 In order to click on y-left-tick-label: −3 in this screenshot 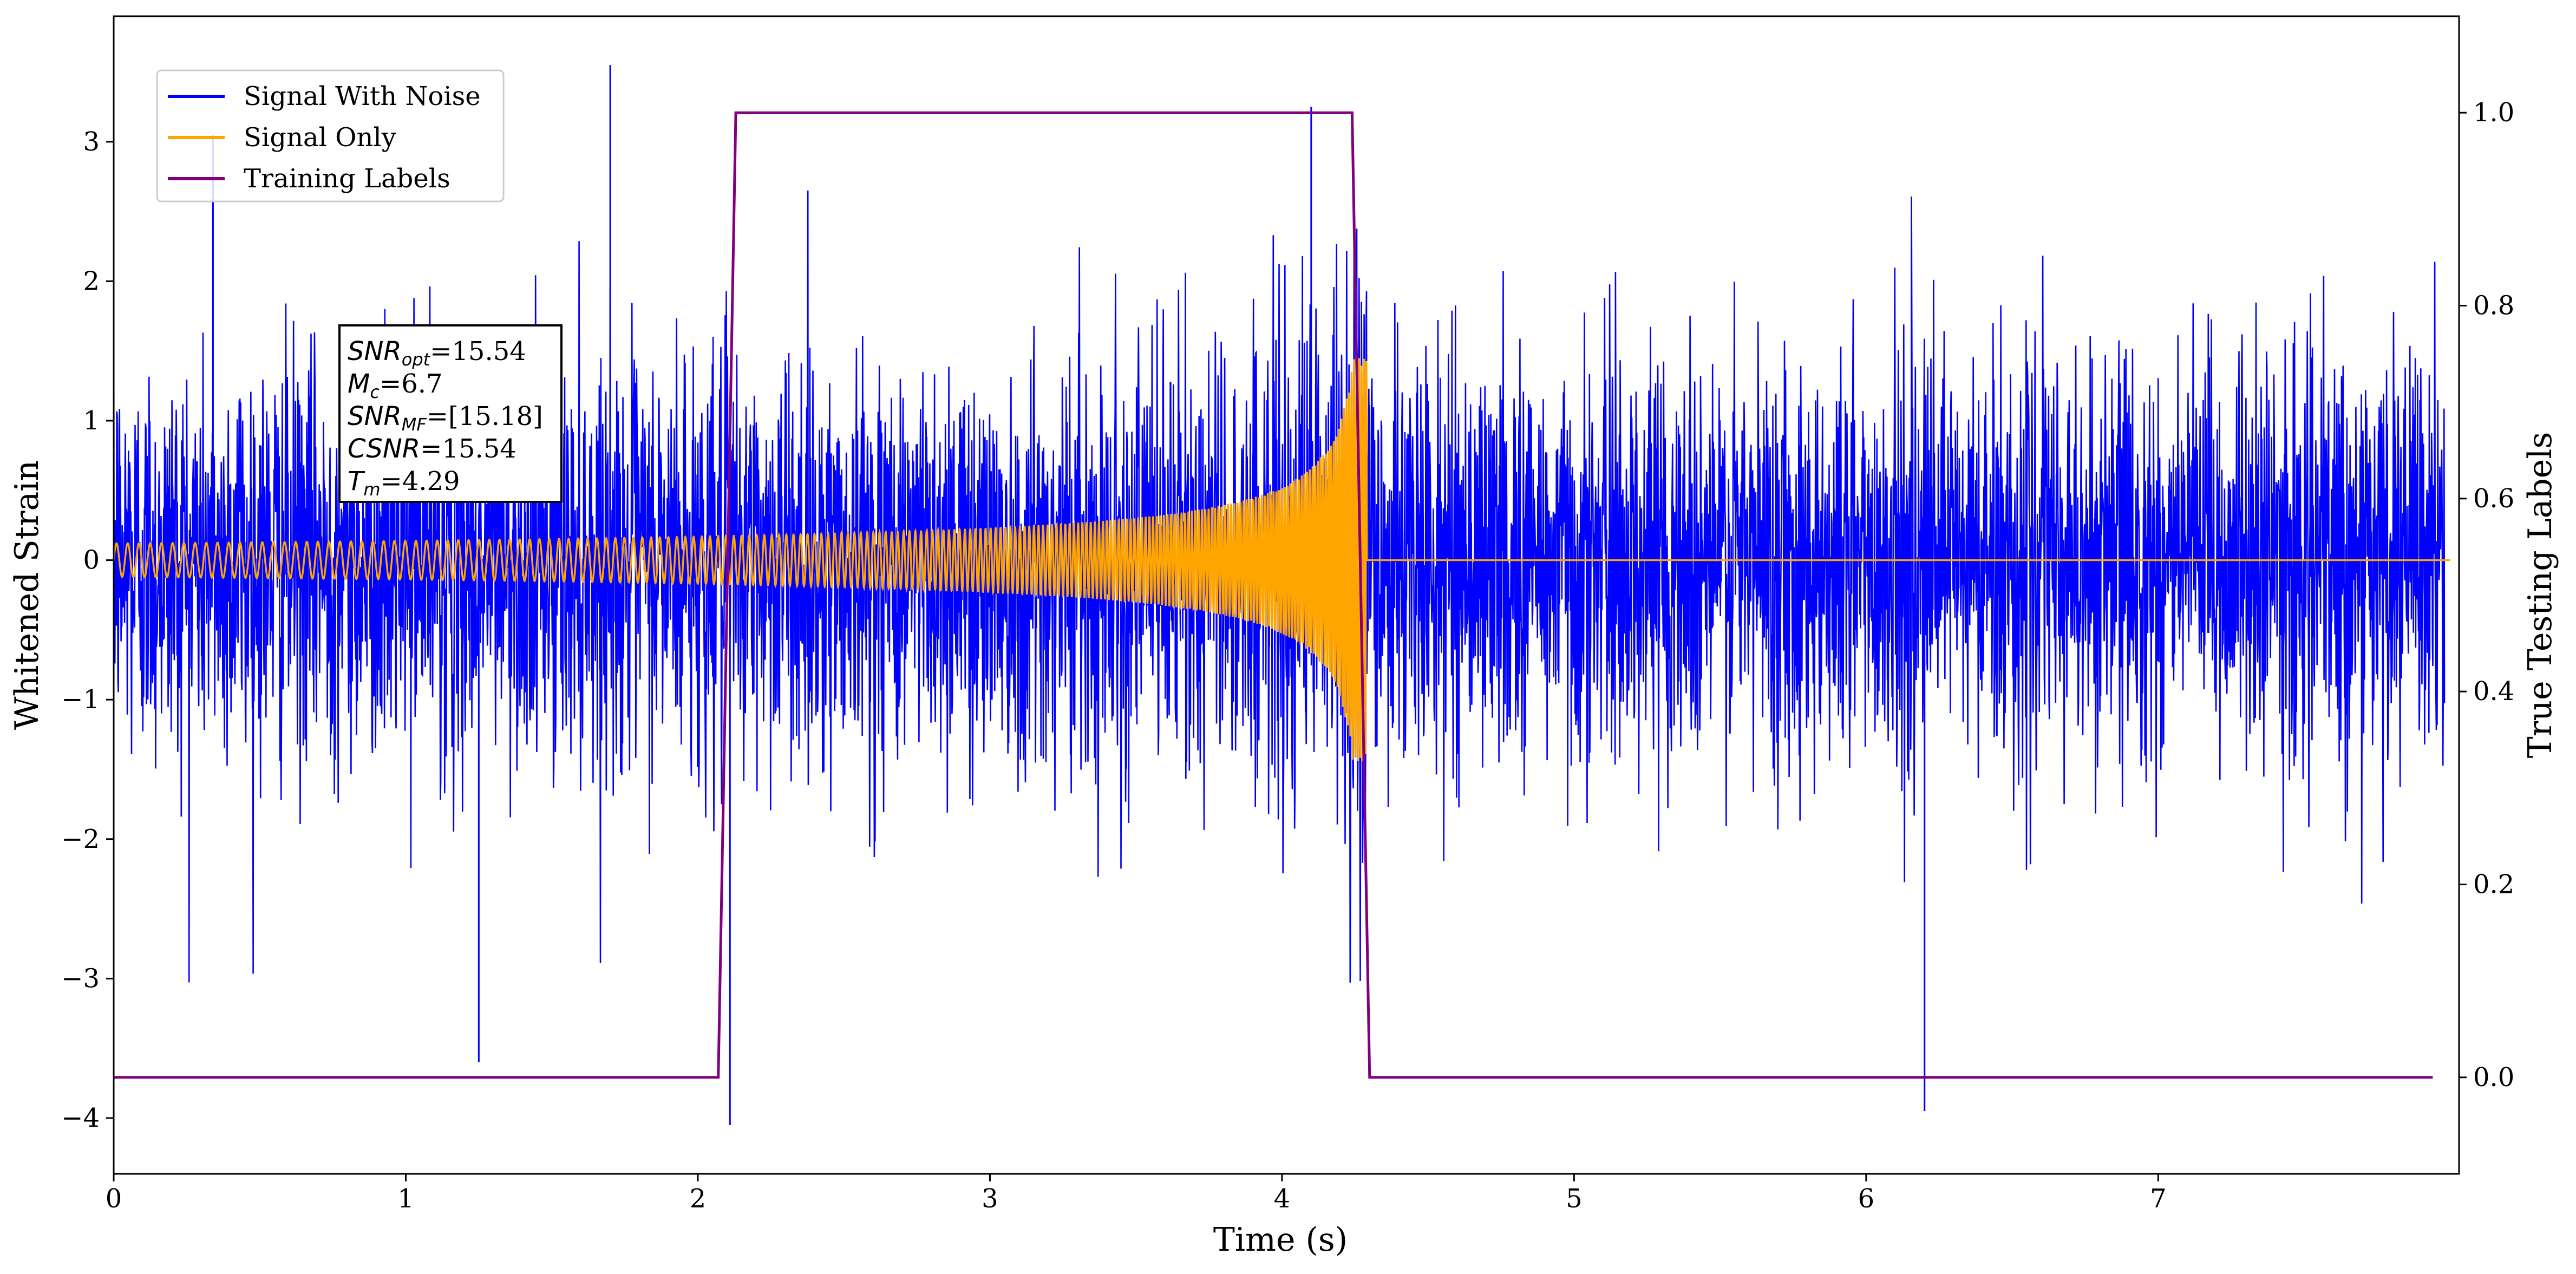, I will do `click(80, 978)`.